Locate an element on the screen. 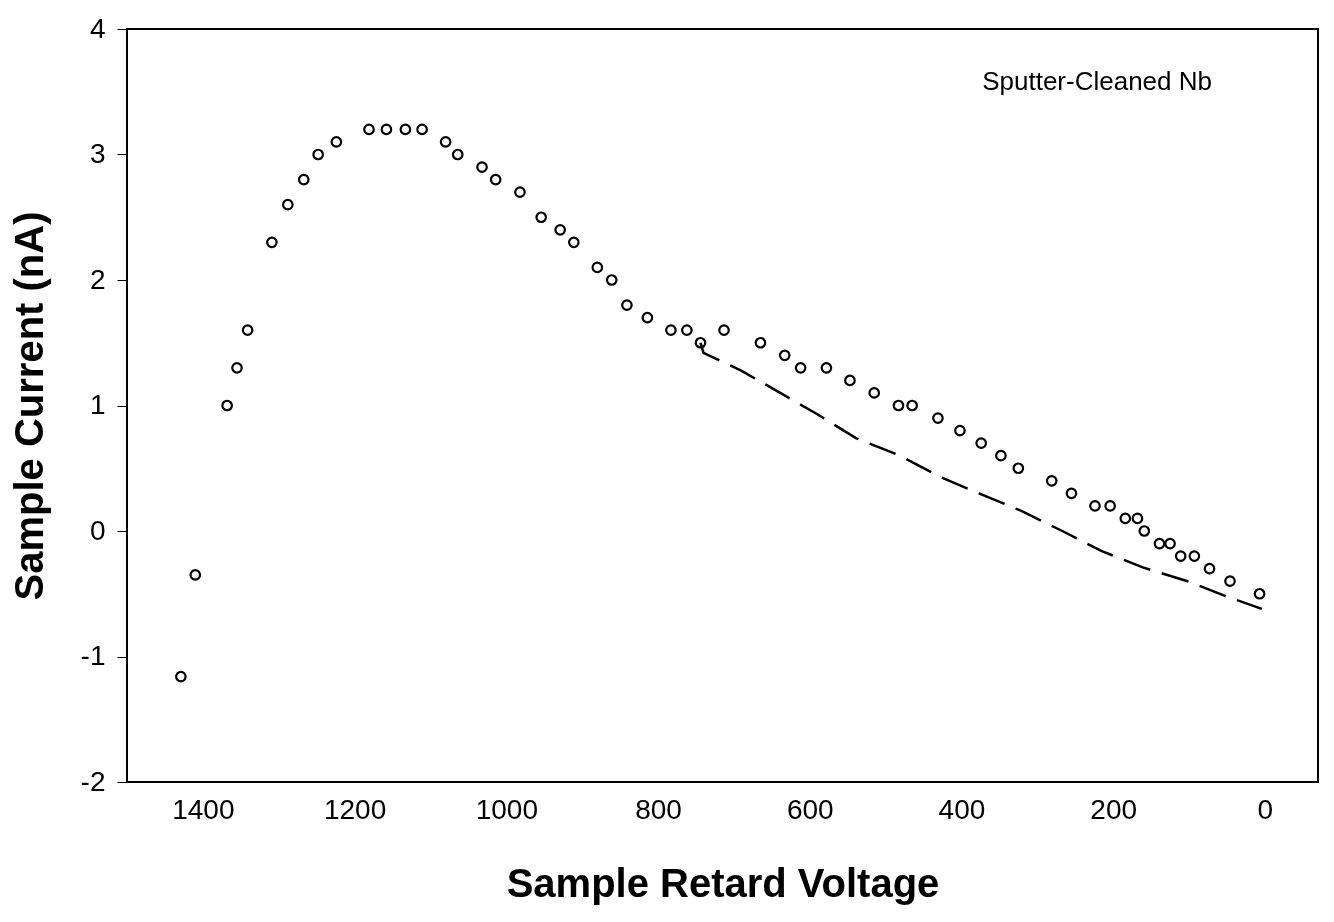 The height and width of the screenshot is (922, 1334). x-tick-label: 1200 is located at coordinates (355, 809).